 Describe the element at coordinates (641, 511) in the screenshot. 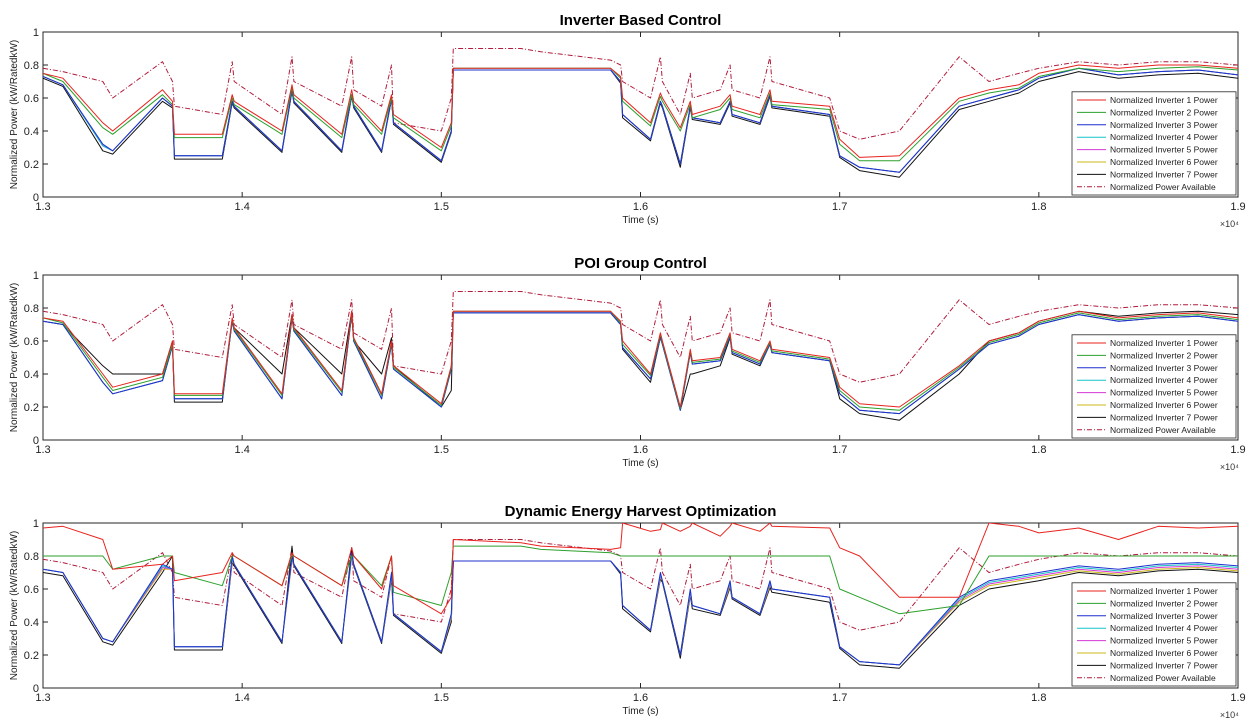

I see `chart-title: Dynamic Energy Harvest Optimization` at that location.